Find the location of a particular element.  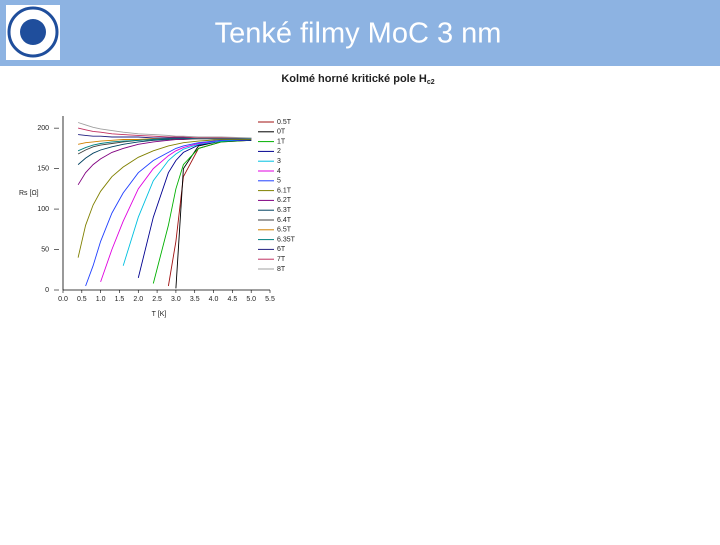

x-tick-label: 4.0 is located at coordinates (214, 299).